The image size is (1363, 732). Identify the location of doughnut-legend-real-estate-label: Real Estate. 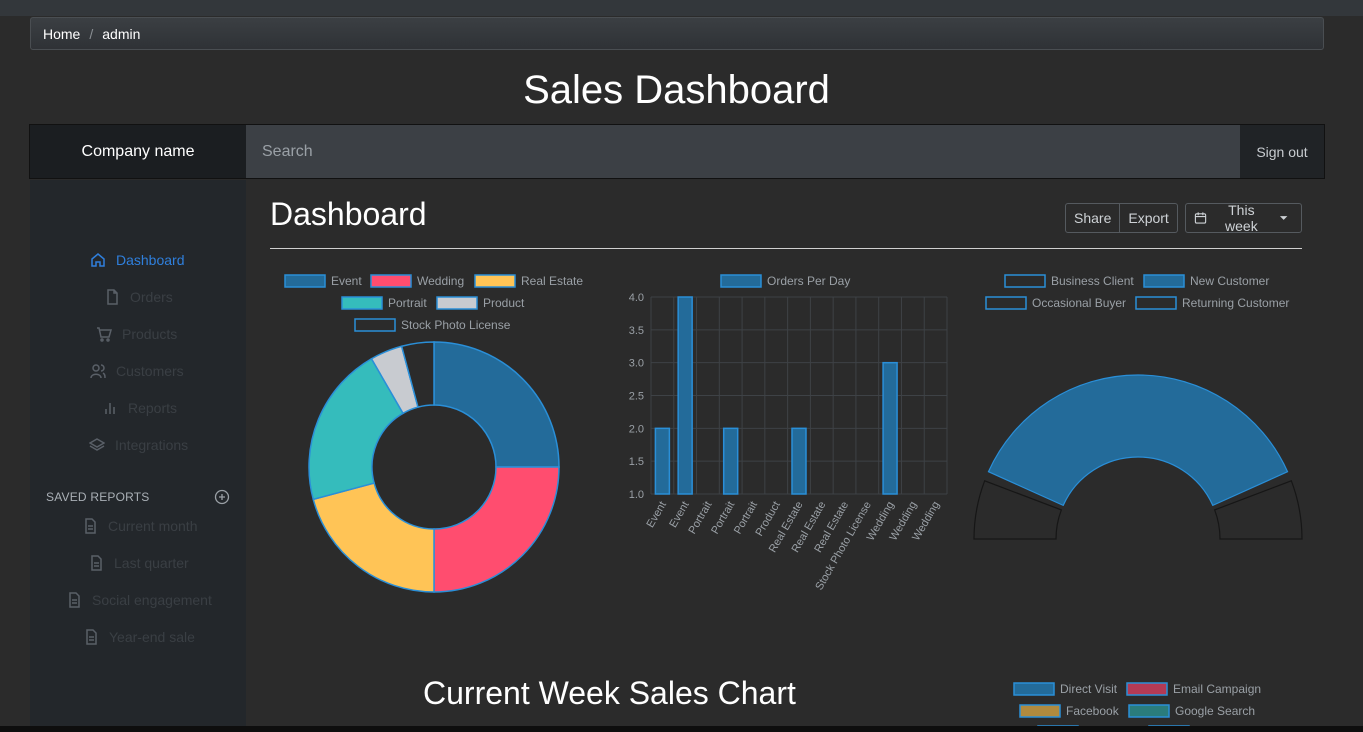
(552, 281).